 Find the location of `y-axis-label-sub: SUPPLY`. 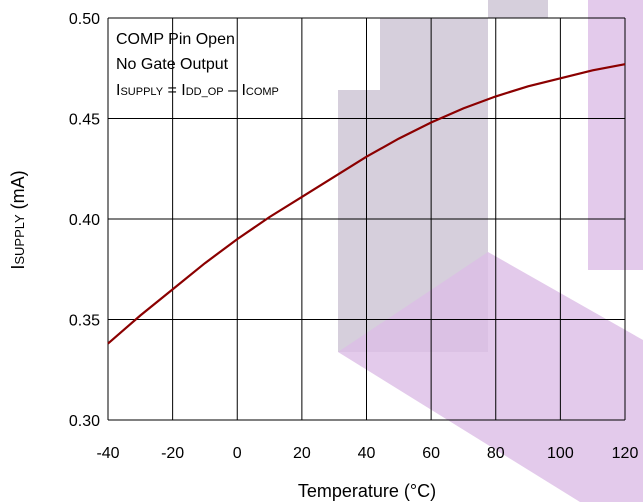

y-axis-label-sub: SUPPLY is located at coordinates (19, 239).